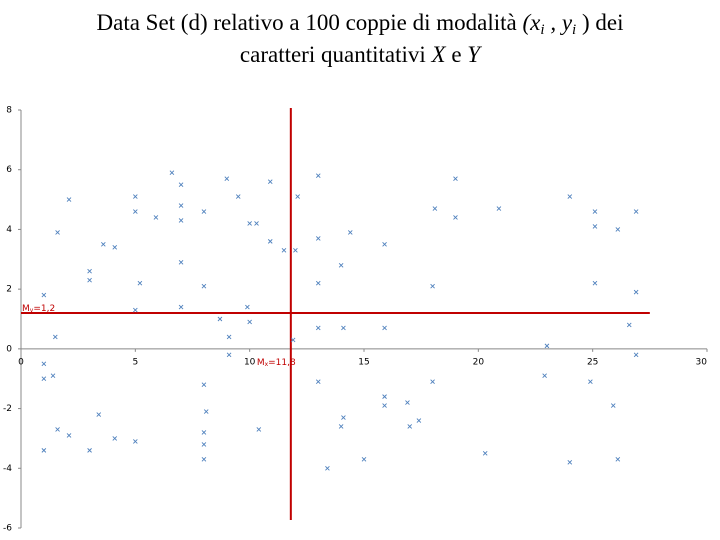  I want to click on label-part: =1,2, so click(44, 309).